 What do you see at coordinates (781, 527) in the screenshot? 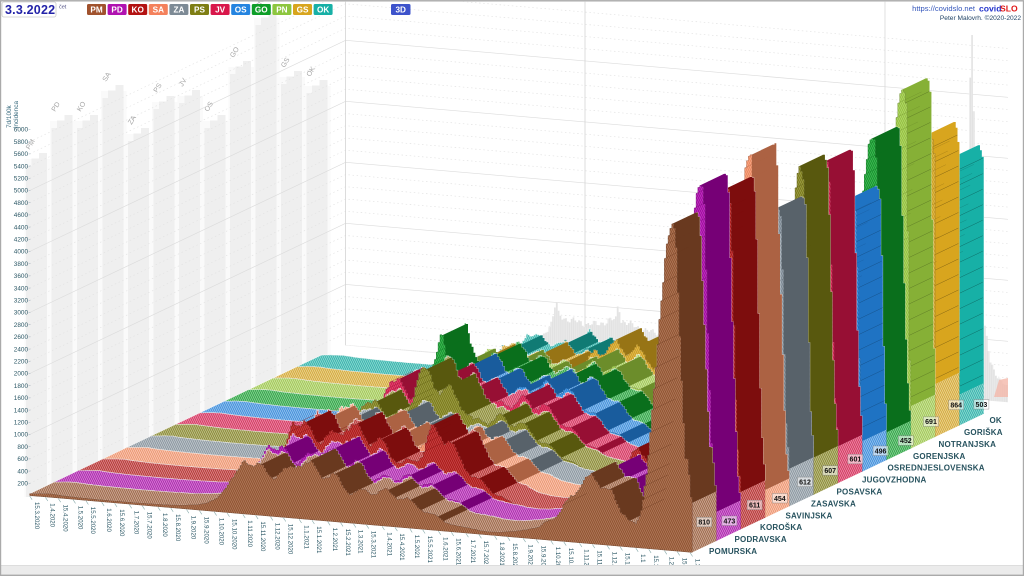
I see `svg-text: KOROŠKA` at bounding box center [781, 527].